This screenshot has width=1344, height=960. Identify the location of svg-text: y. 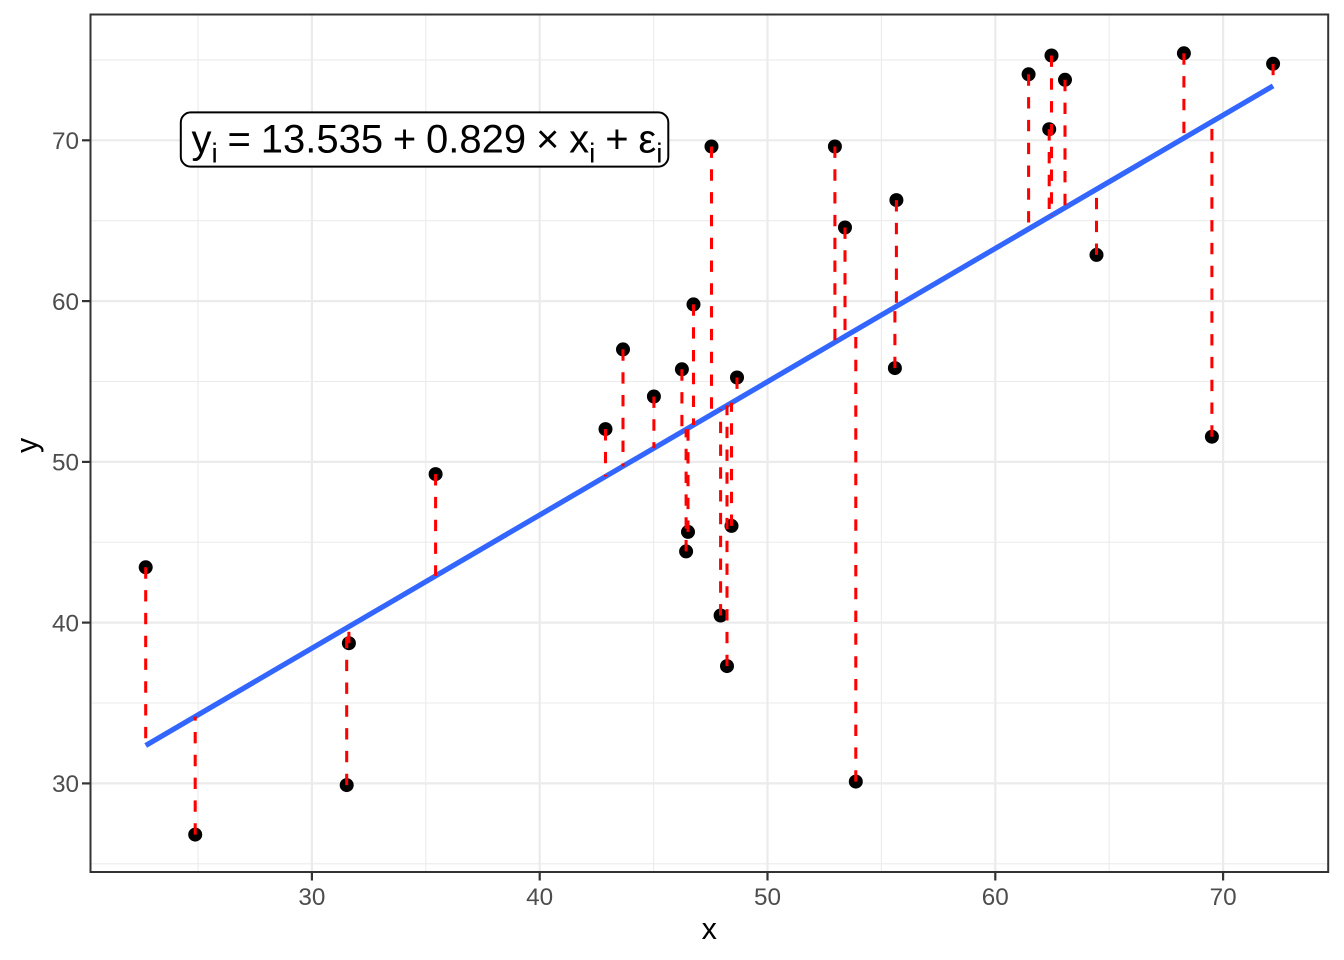
(27, 445).